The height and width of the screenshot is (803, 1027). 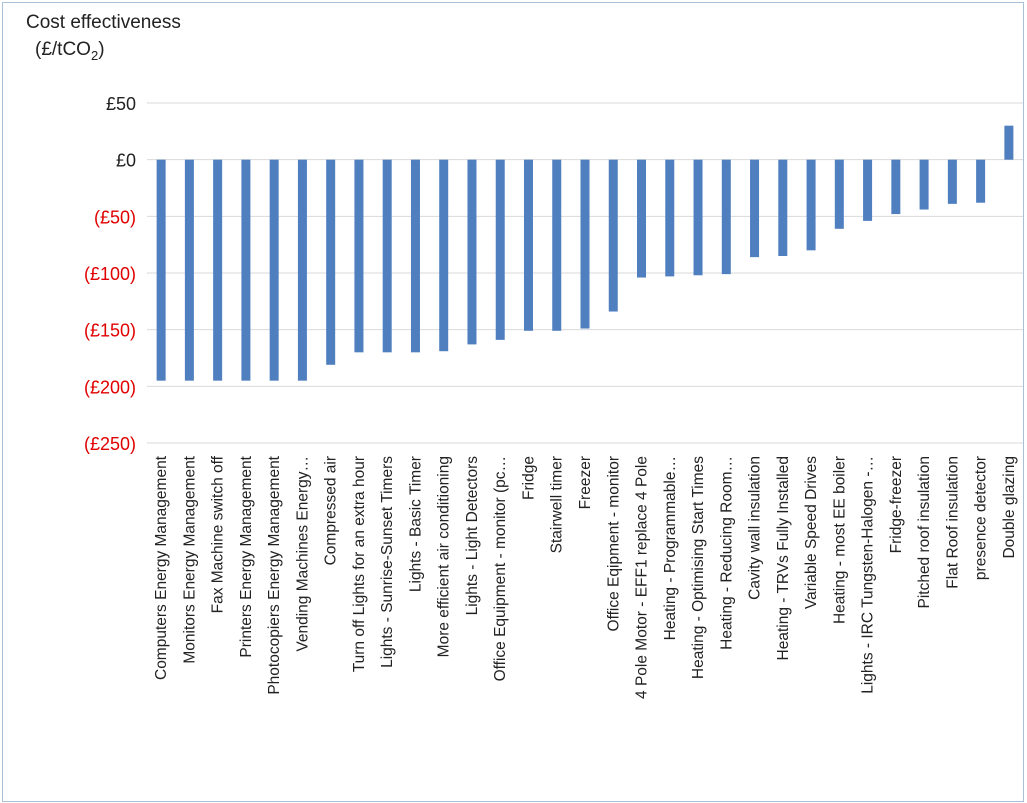 I want to click on y-tick-label: (£100), so click(x=110, y=274).